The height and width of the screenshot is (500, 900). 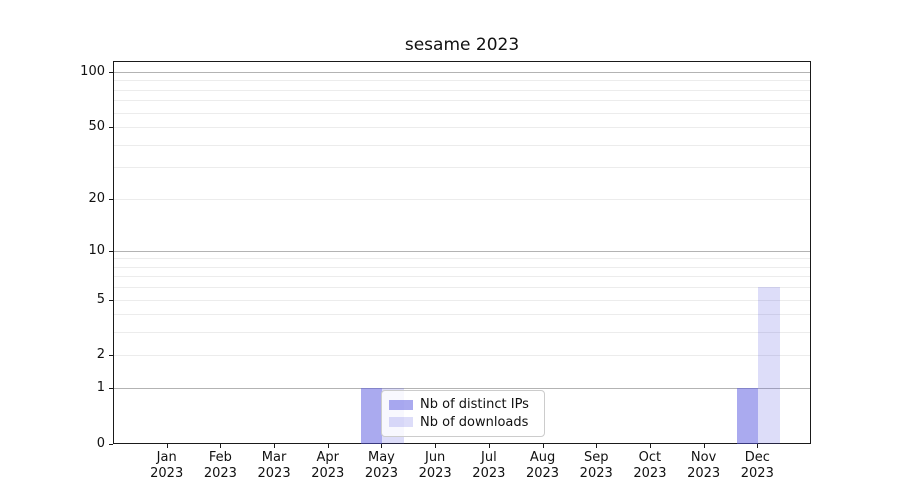 I want to click on x-tick-label-month: Mar, so click(x=274, y=457).